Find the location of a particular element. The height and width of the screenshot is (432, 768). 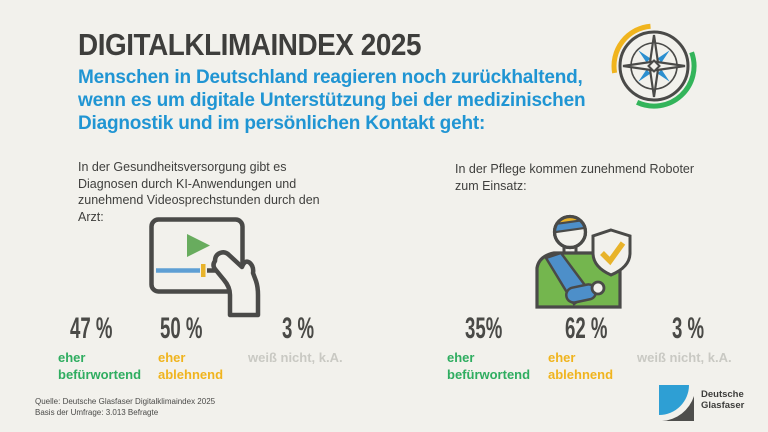

checkmark-icon is located at coordinates (613, 253).